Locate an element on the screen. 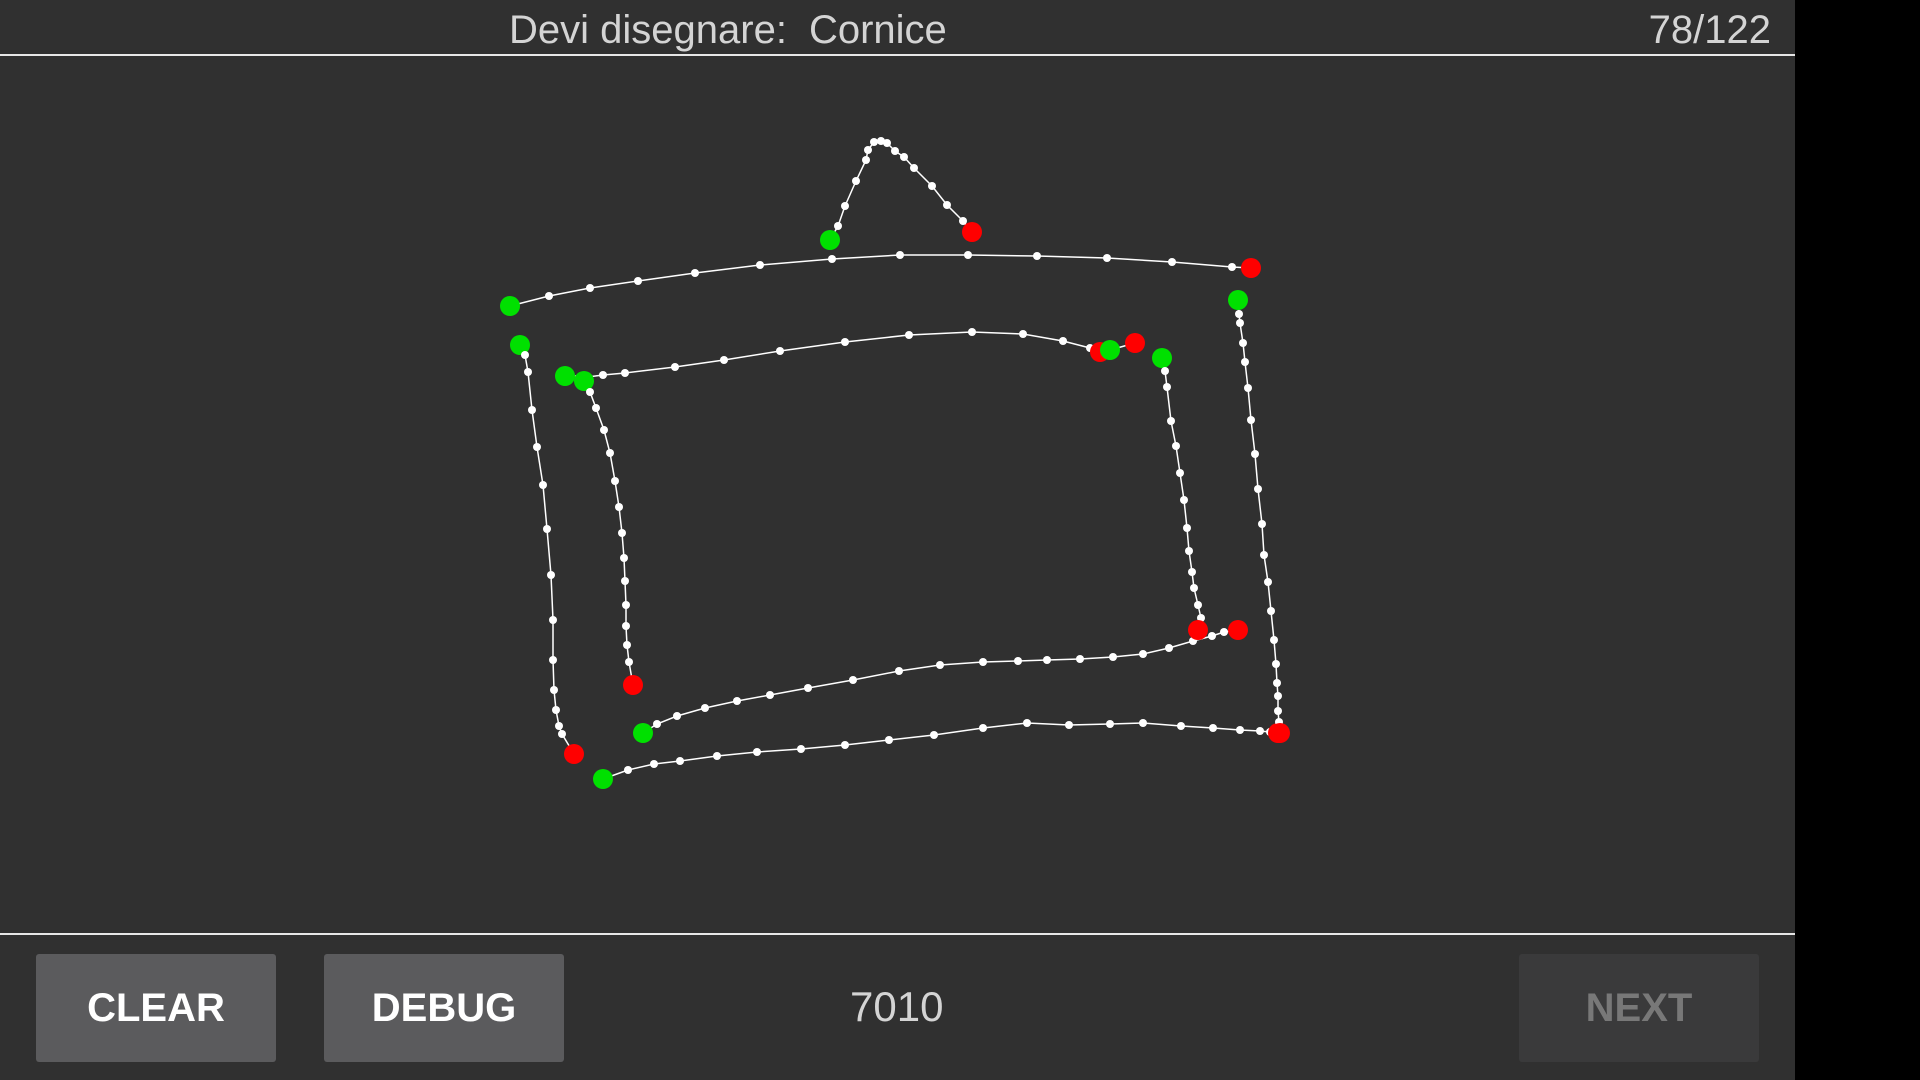 This screenshot has width=1920, height=1080. debug-button: DEBUG is located at coordinates (444, 1008).